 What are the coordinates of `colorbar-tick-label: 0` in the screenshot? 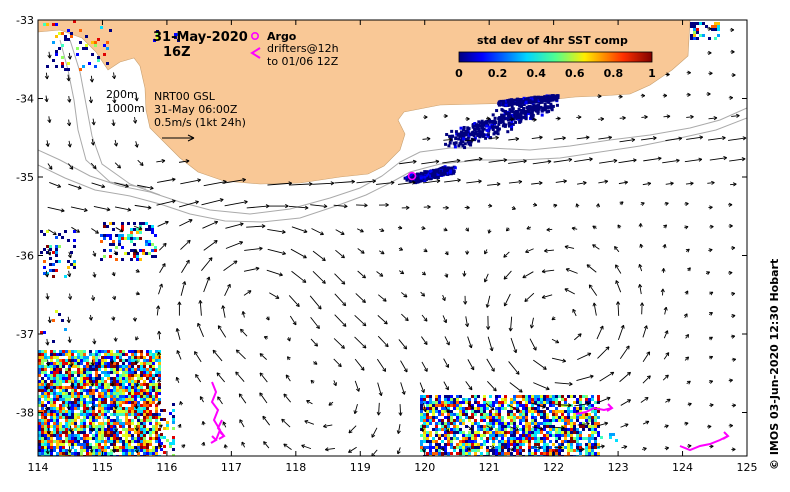 It's located at (459, 73).